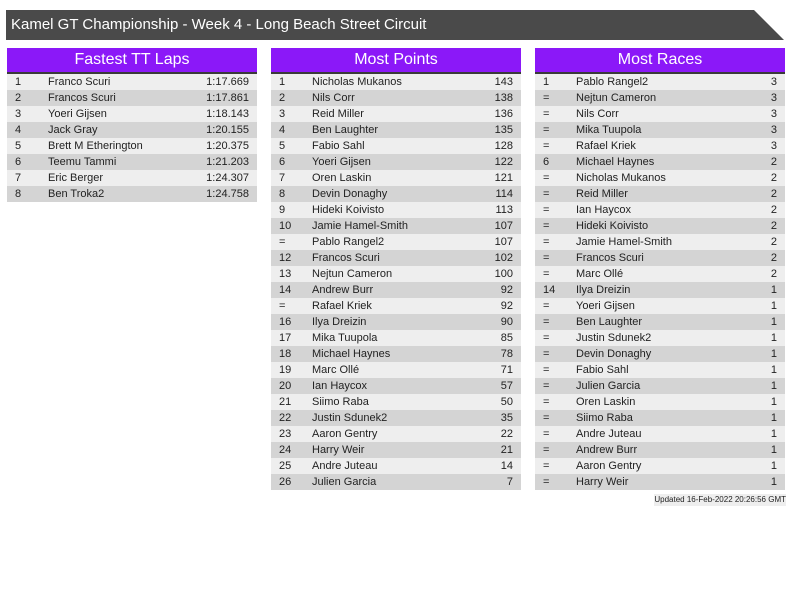 The image size is (800, 600). What do you see at coordinates (396, 466) in the screenshot?
I see `table-row: 25 Andre Juteau 14` at bounding box center [396, 466].